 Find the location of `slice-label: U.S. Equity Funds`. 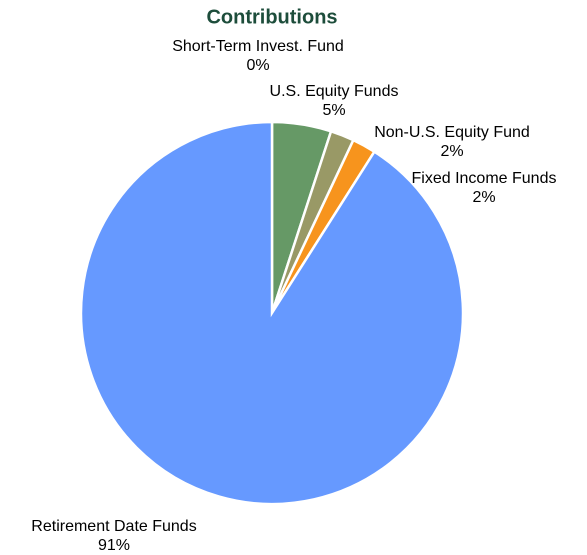

slice-label: U.S. Equity Funds is located at coordinates (334, 91).